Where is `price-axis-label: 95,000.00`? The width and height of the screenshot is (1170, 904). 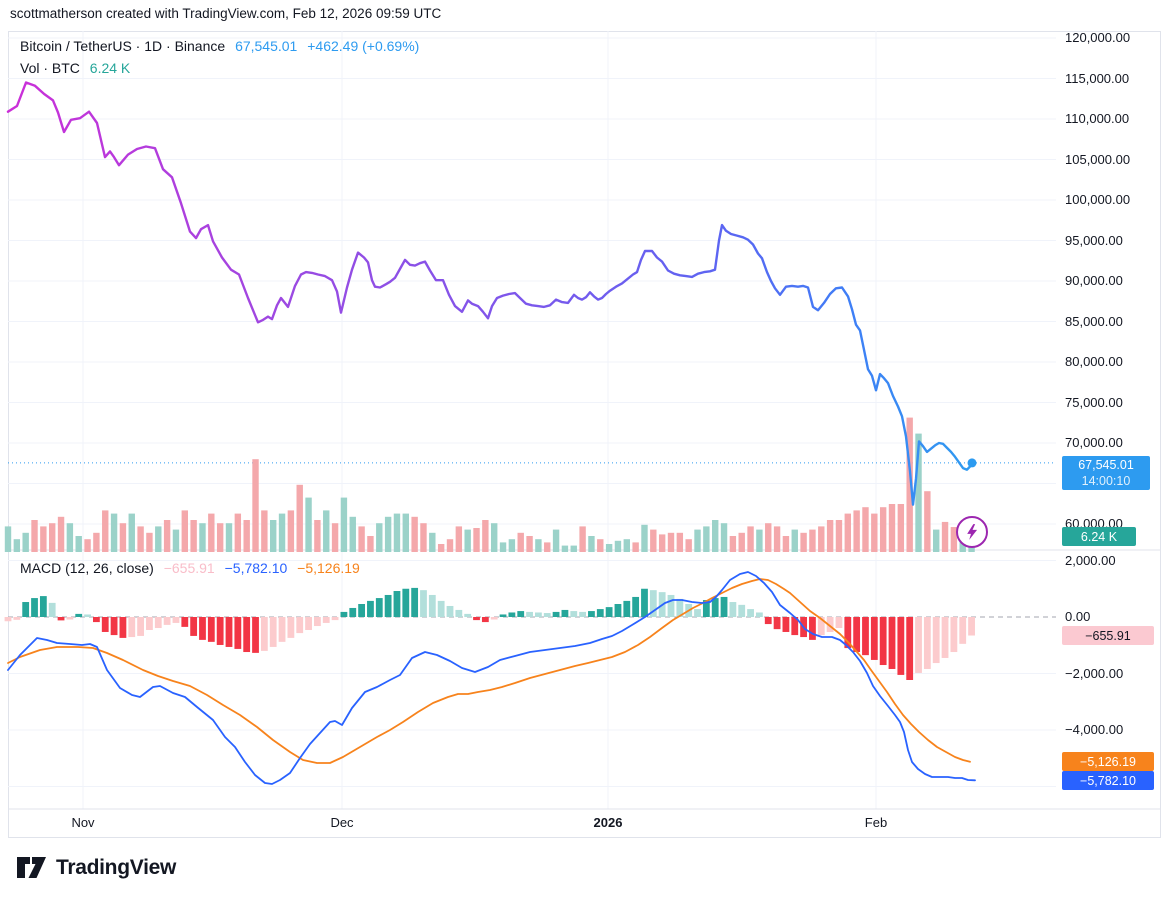
price-axis-label: 95,000.00 is located at coordinates (1094, 240).